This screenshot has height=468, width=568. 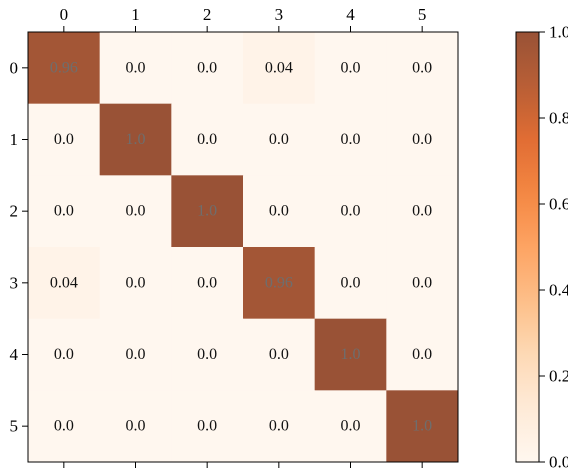 I want to click on colorbar-tick-label: 0.8, so click(x=558, y=118).